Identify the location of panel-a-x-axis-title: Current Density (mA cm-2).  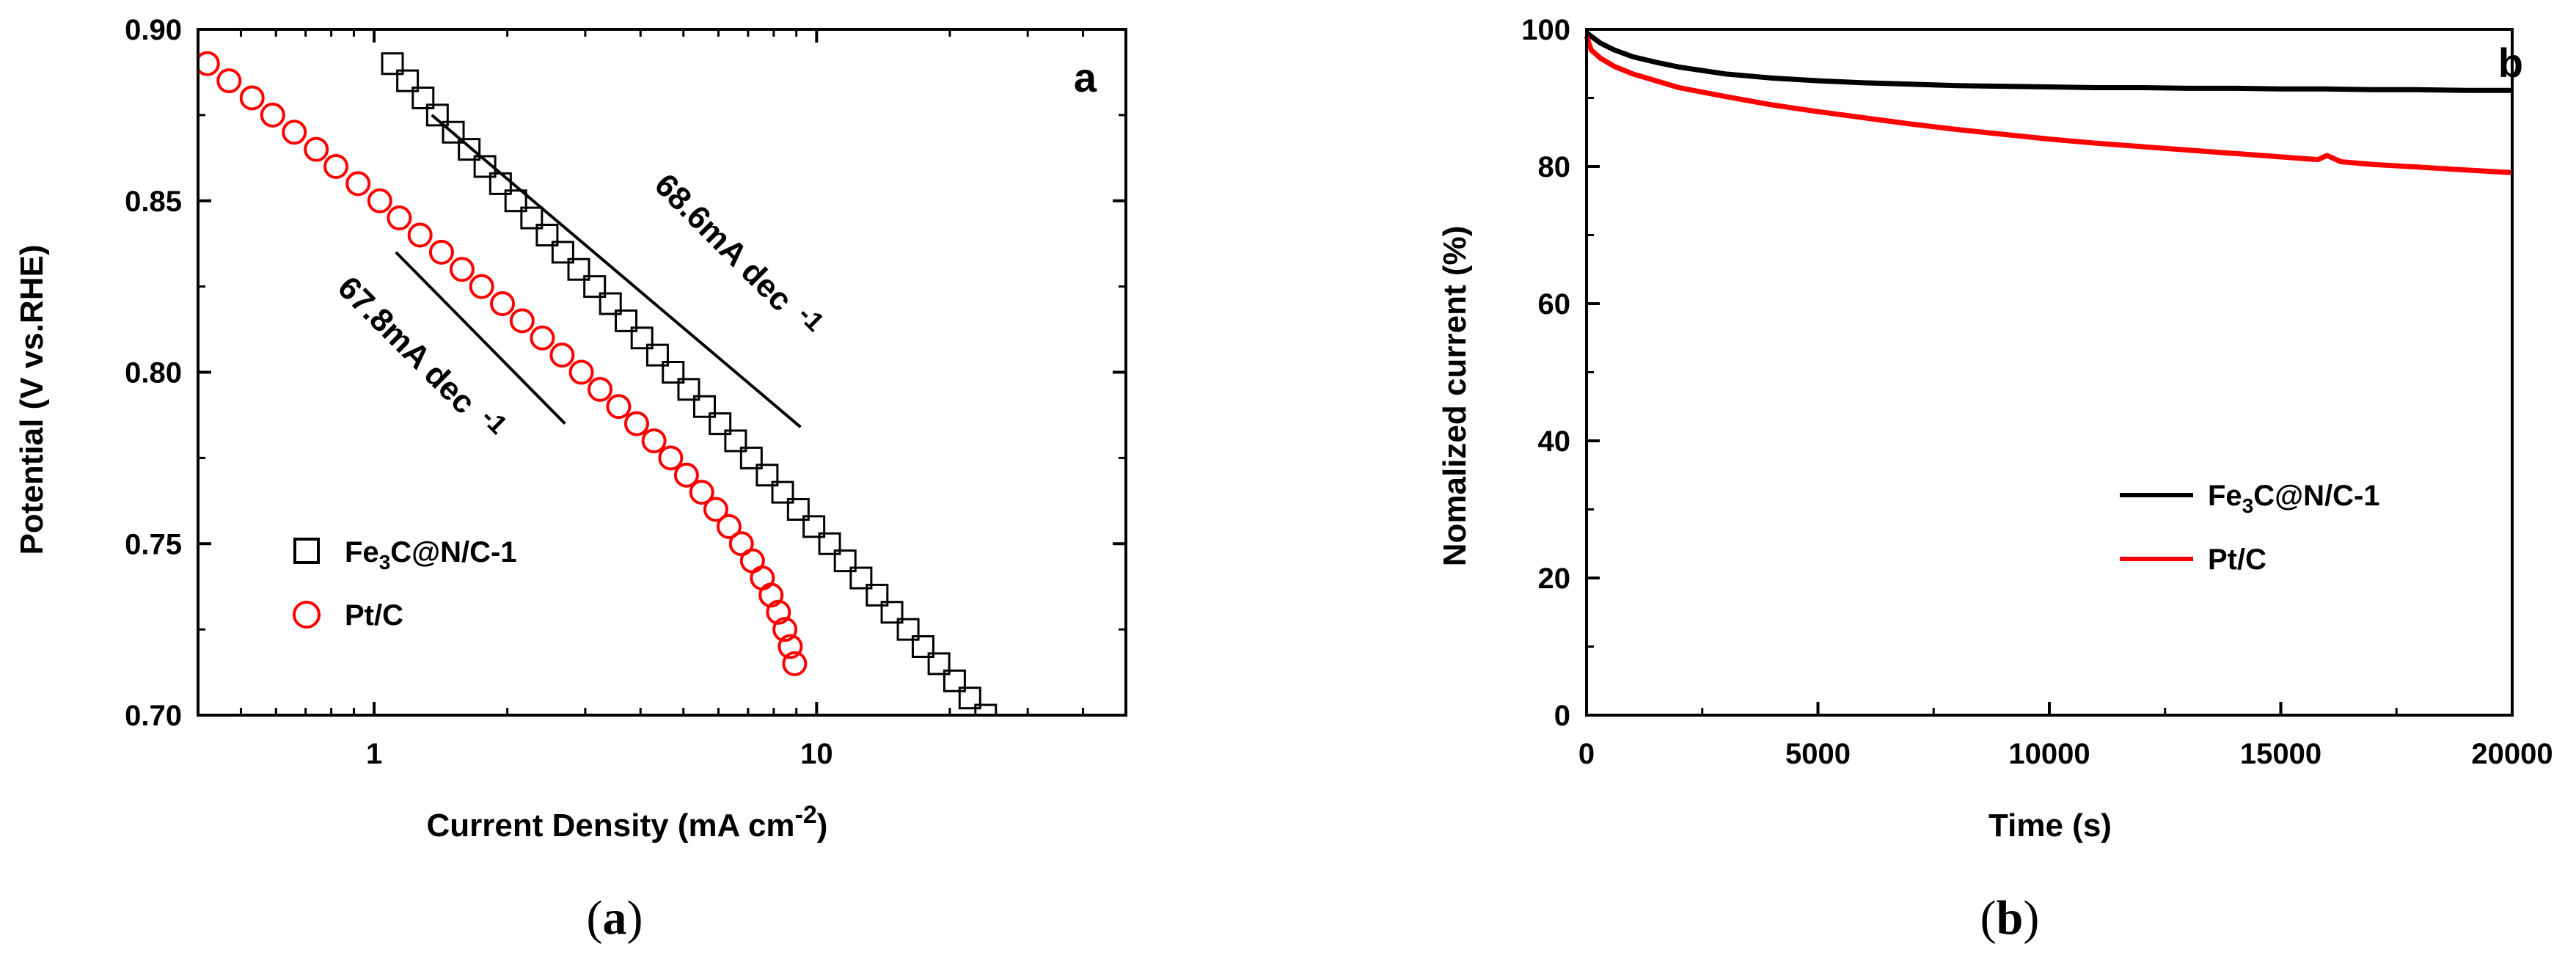
(628, 823).